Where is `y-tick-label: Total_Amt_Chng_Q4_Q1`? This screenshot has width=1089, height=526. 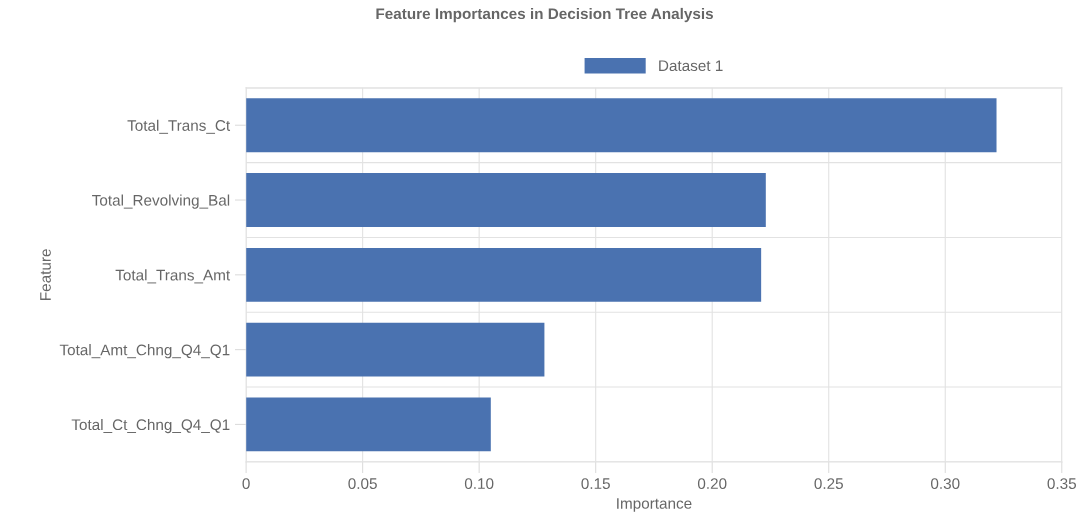 y-tick-label: Total_Amt_Chng_Q4_Q1 is located at coordinates (144, 351).